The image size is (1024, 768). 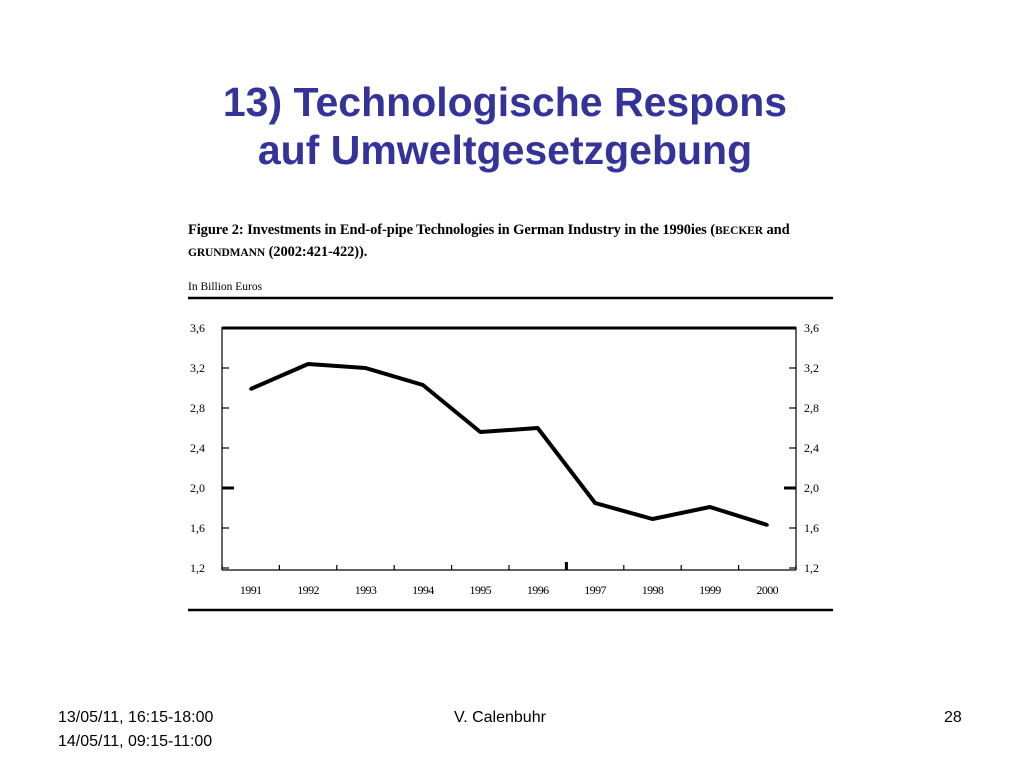 I want to click on y-tick-label-left: 2,4, so click(x=197, y=448).